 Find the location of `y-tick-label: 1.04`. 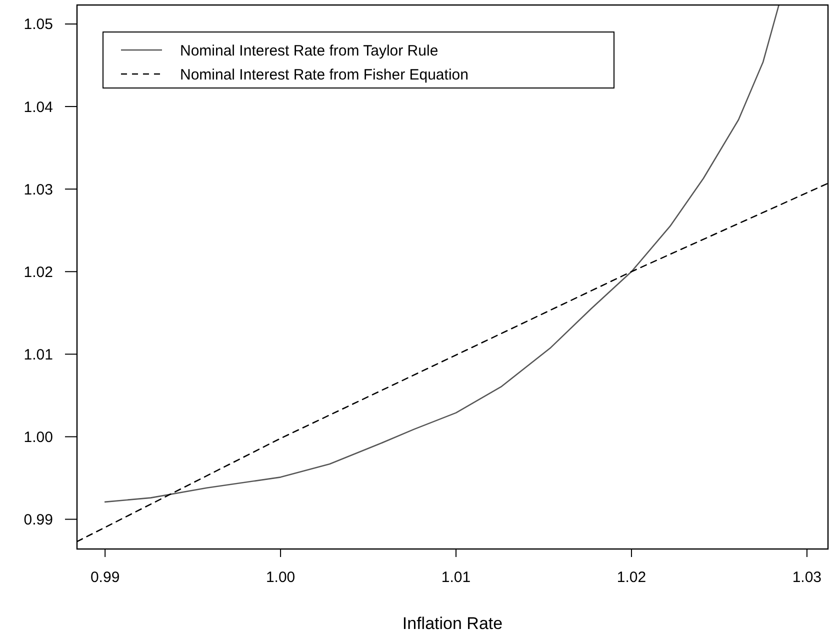

y-tick-label: 1.04 is located at coordinates (38, 107).